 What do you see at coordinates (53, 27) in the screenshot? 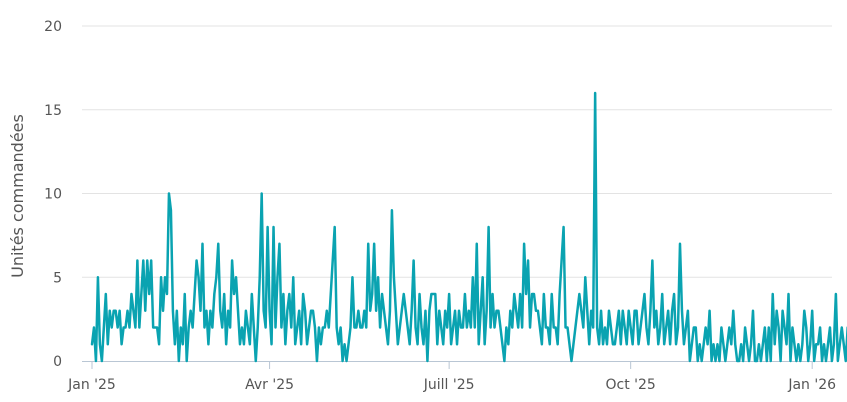
I see `y-tick-label: 20` at bounding box center [53, 27].